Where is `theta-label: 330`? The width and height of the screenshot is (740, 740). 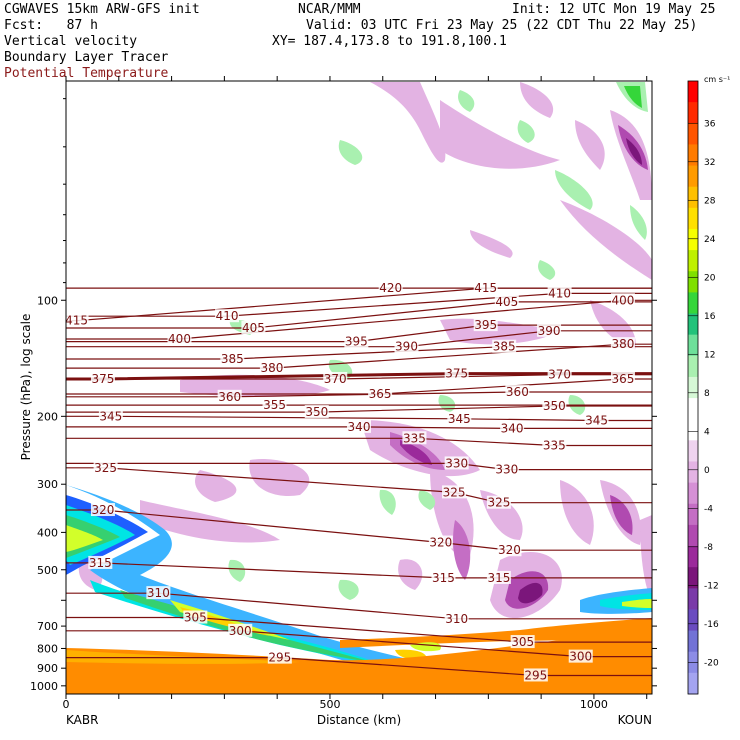 theta-label: 330 is located at coordinates (456, 463).